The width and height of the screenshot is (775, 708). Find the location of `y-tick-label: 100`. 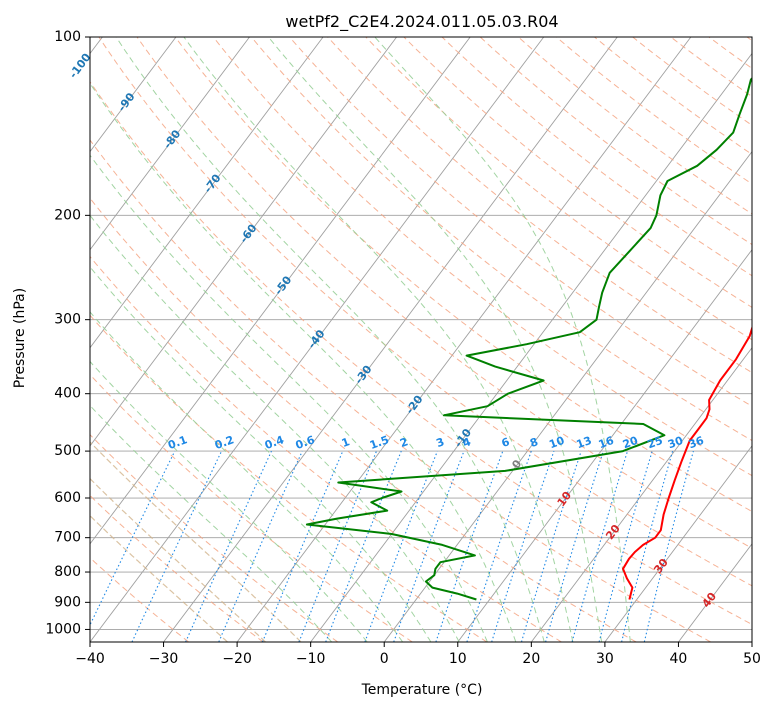

y-tick-label: 100 is located at coordinates (67, 37).